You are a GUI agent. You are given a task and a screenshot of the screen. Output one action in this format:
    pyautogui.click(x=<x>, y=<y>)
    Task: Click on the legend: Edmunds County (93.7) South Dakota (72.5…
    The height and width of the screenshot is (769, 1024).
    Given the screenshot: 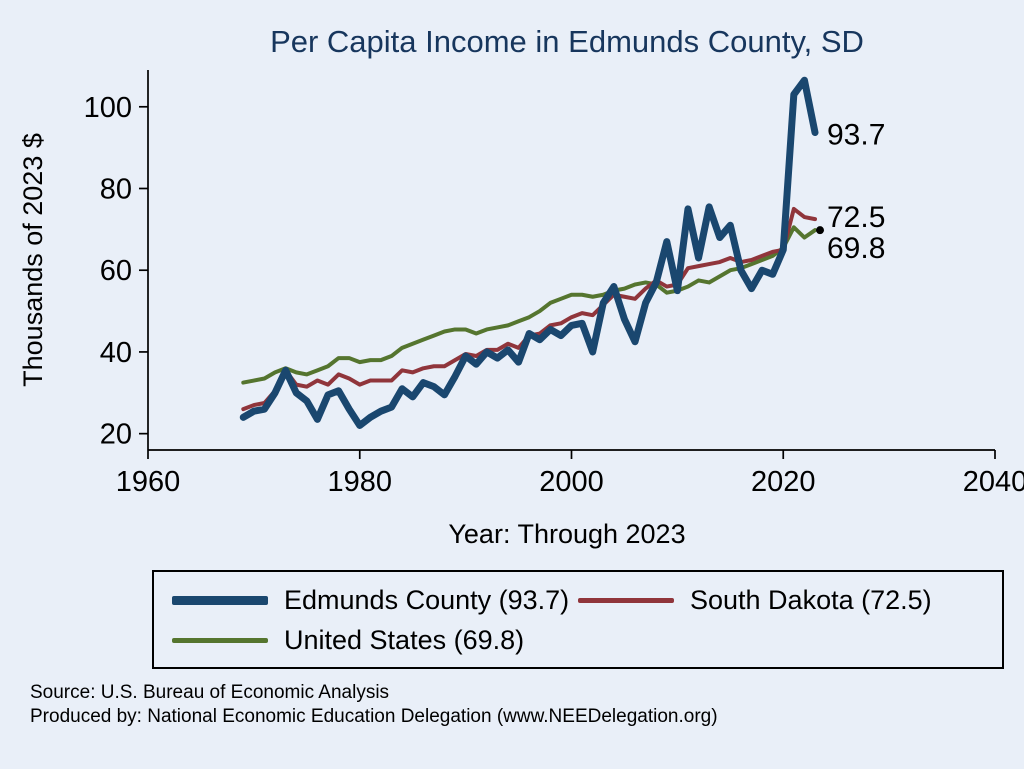 What is the action you would take?
    pyautogui.click(x=578, y=619)
    